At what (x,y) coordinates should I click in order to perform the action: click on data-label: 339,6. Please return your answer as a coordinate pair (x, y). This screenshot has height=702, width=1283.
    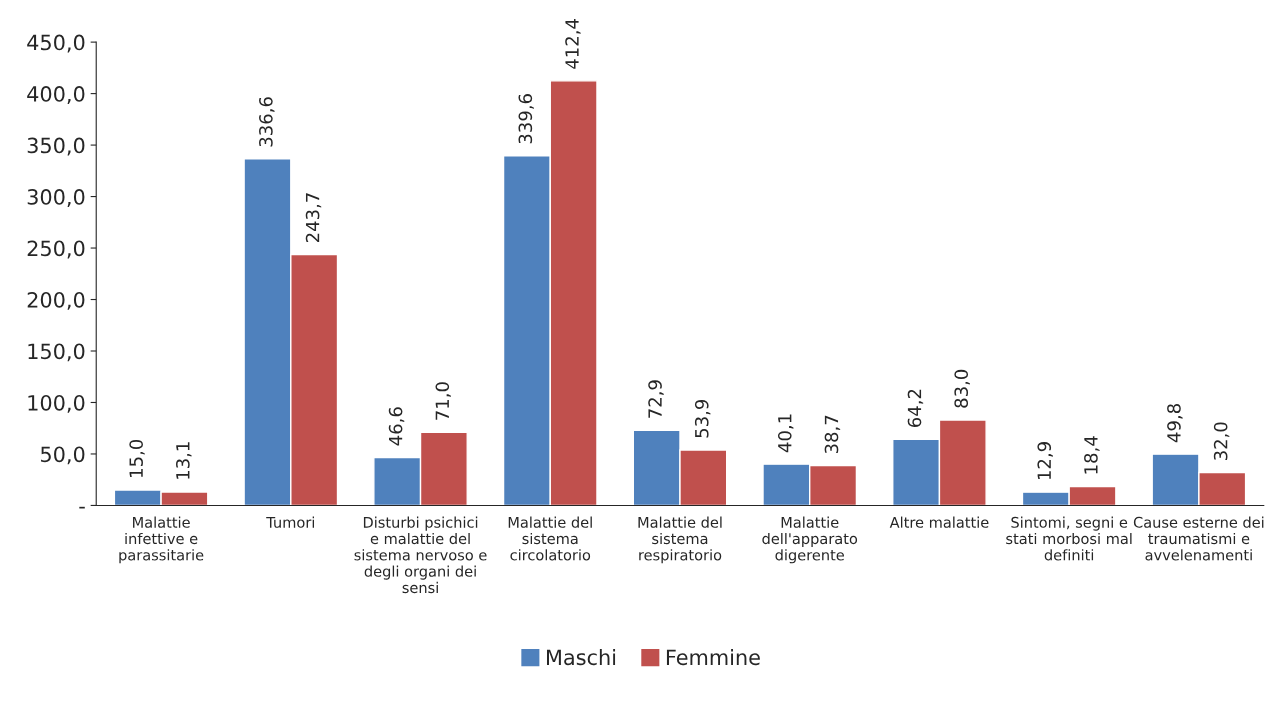
    Looking at the image, I should click on (526, 119).